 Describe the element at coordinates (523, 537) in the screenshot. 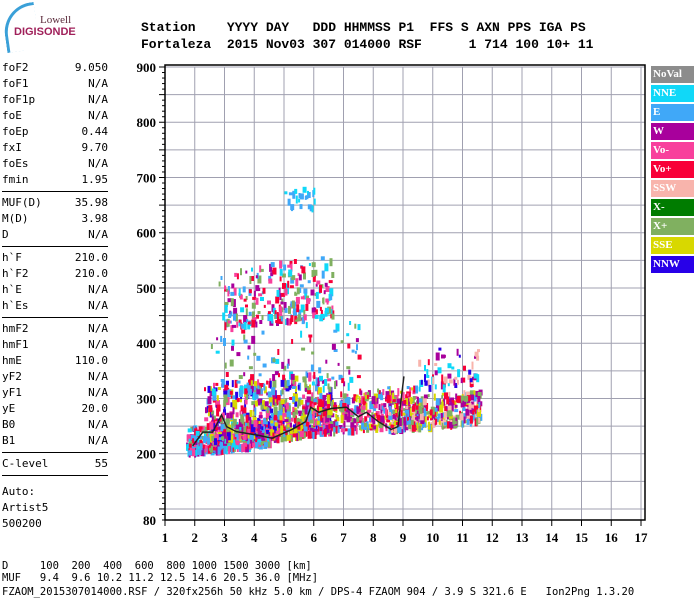

I see `x-tick-label: 13` at that location.